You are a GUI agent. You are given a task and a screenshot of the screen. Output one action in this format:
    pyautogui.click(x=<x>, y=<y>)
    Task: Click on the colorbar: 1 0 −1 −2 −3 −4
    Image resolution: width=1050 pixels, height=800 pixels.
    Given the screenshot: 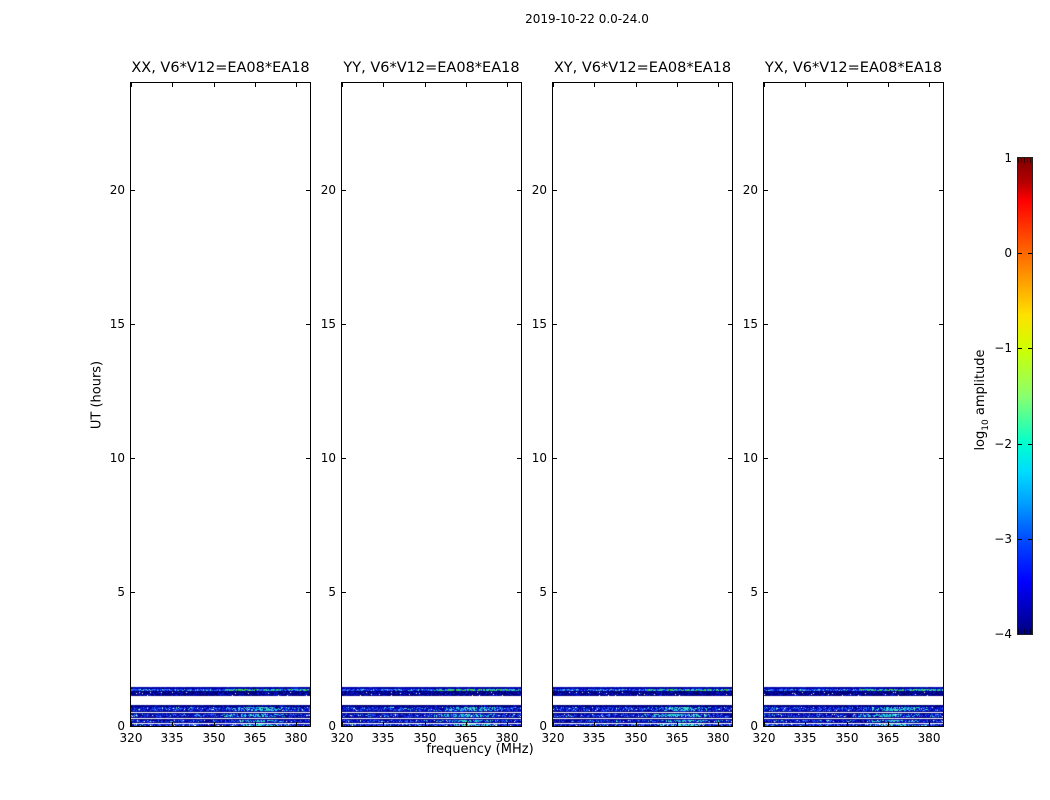 What is the action you would take?
    pyautogui.click(x=1013, y=396)
    